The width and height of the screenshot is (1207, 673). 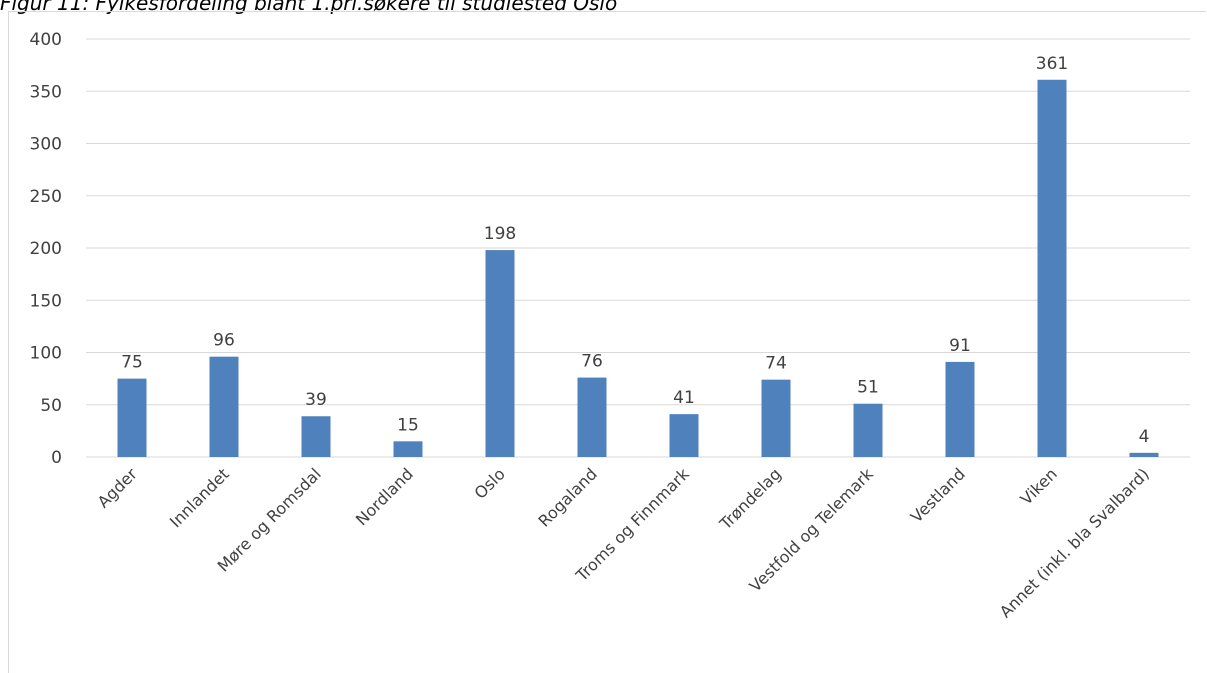 What do you see at coordinates (46, 92) in the screenshot?
I see `y-tick-label: 350` at bounding box center [46, 92].